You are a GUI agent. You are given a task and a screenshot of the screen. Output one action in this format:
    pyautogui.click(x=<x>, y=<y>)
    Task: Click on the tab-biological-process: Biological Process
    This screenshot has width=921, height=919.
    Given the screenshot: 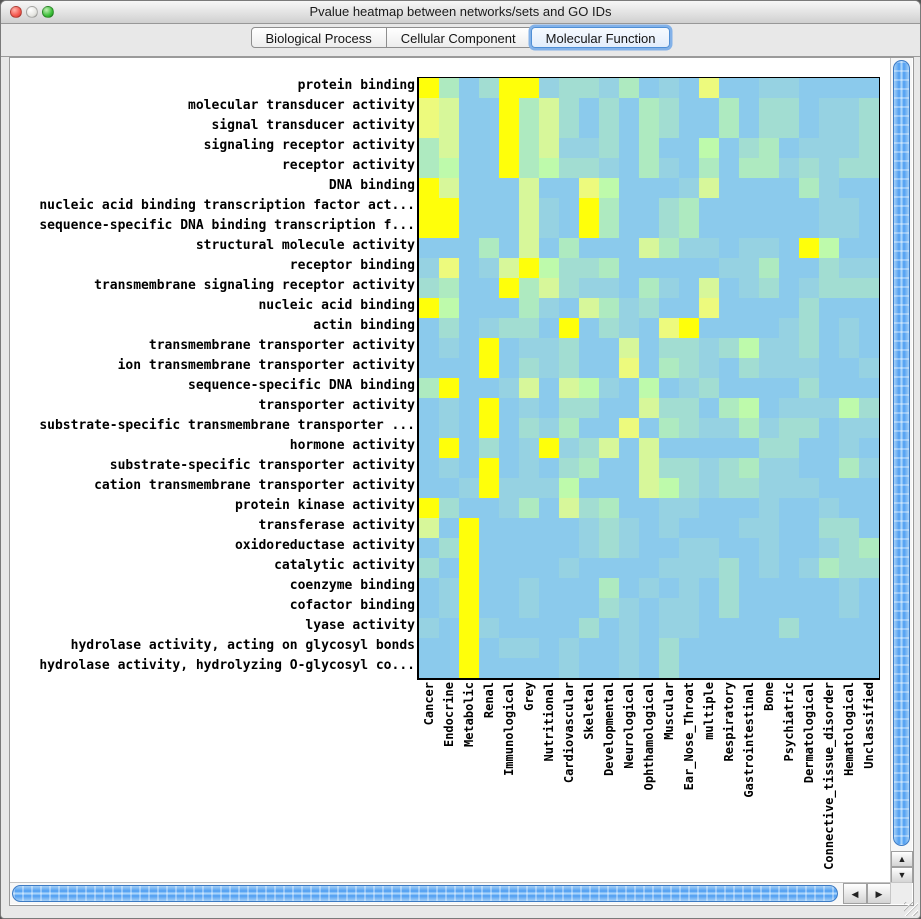 What is the action you would take?
    pyautogui.click(x=318, y=37)
    